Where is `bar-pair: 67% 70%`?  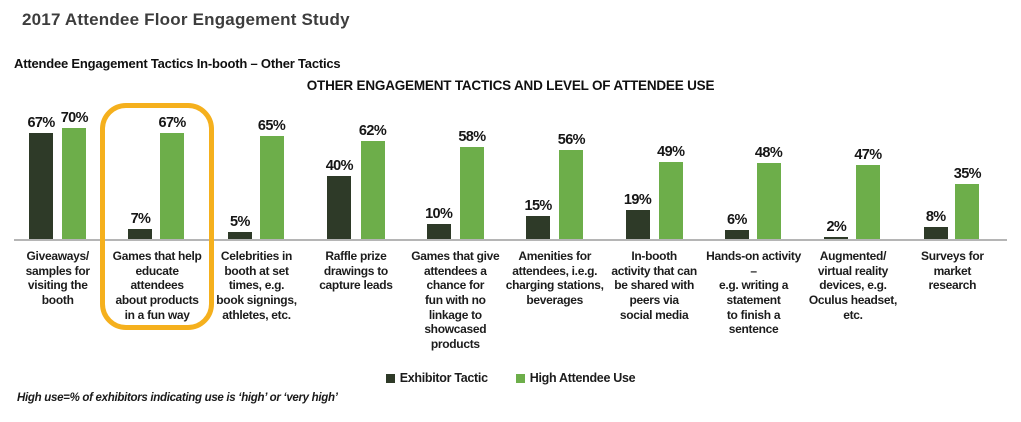 bar-pair: 67% 70% is located at coordinates (58, 172).